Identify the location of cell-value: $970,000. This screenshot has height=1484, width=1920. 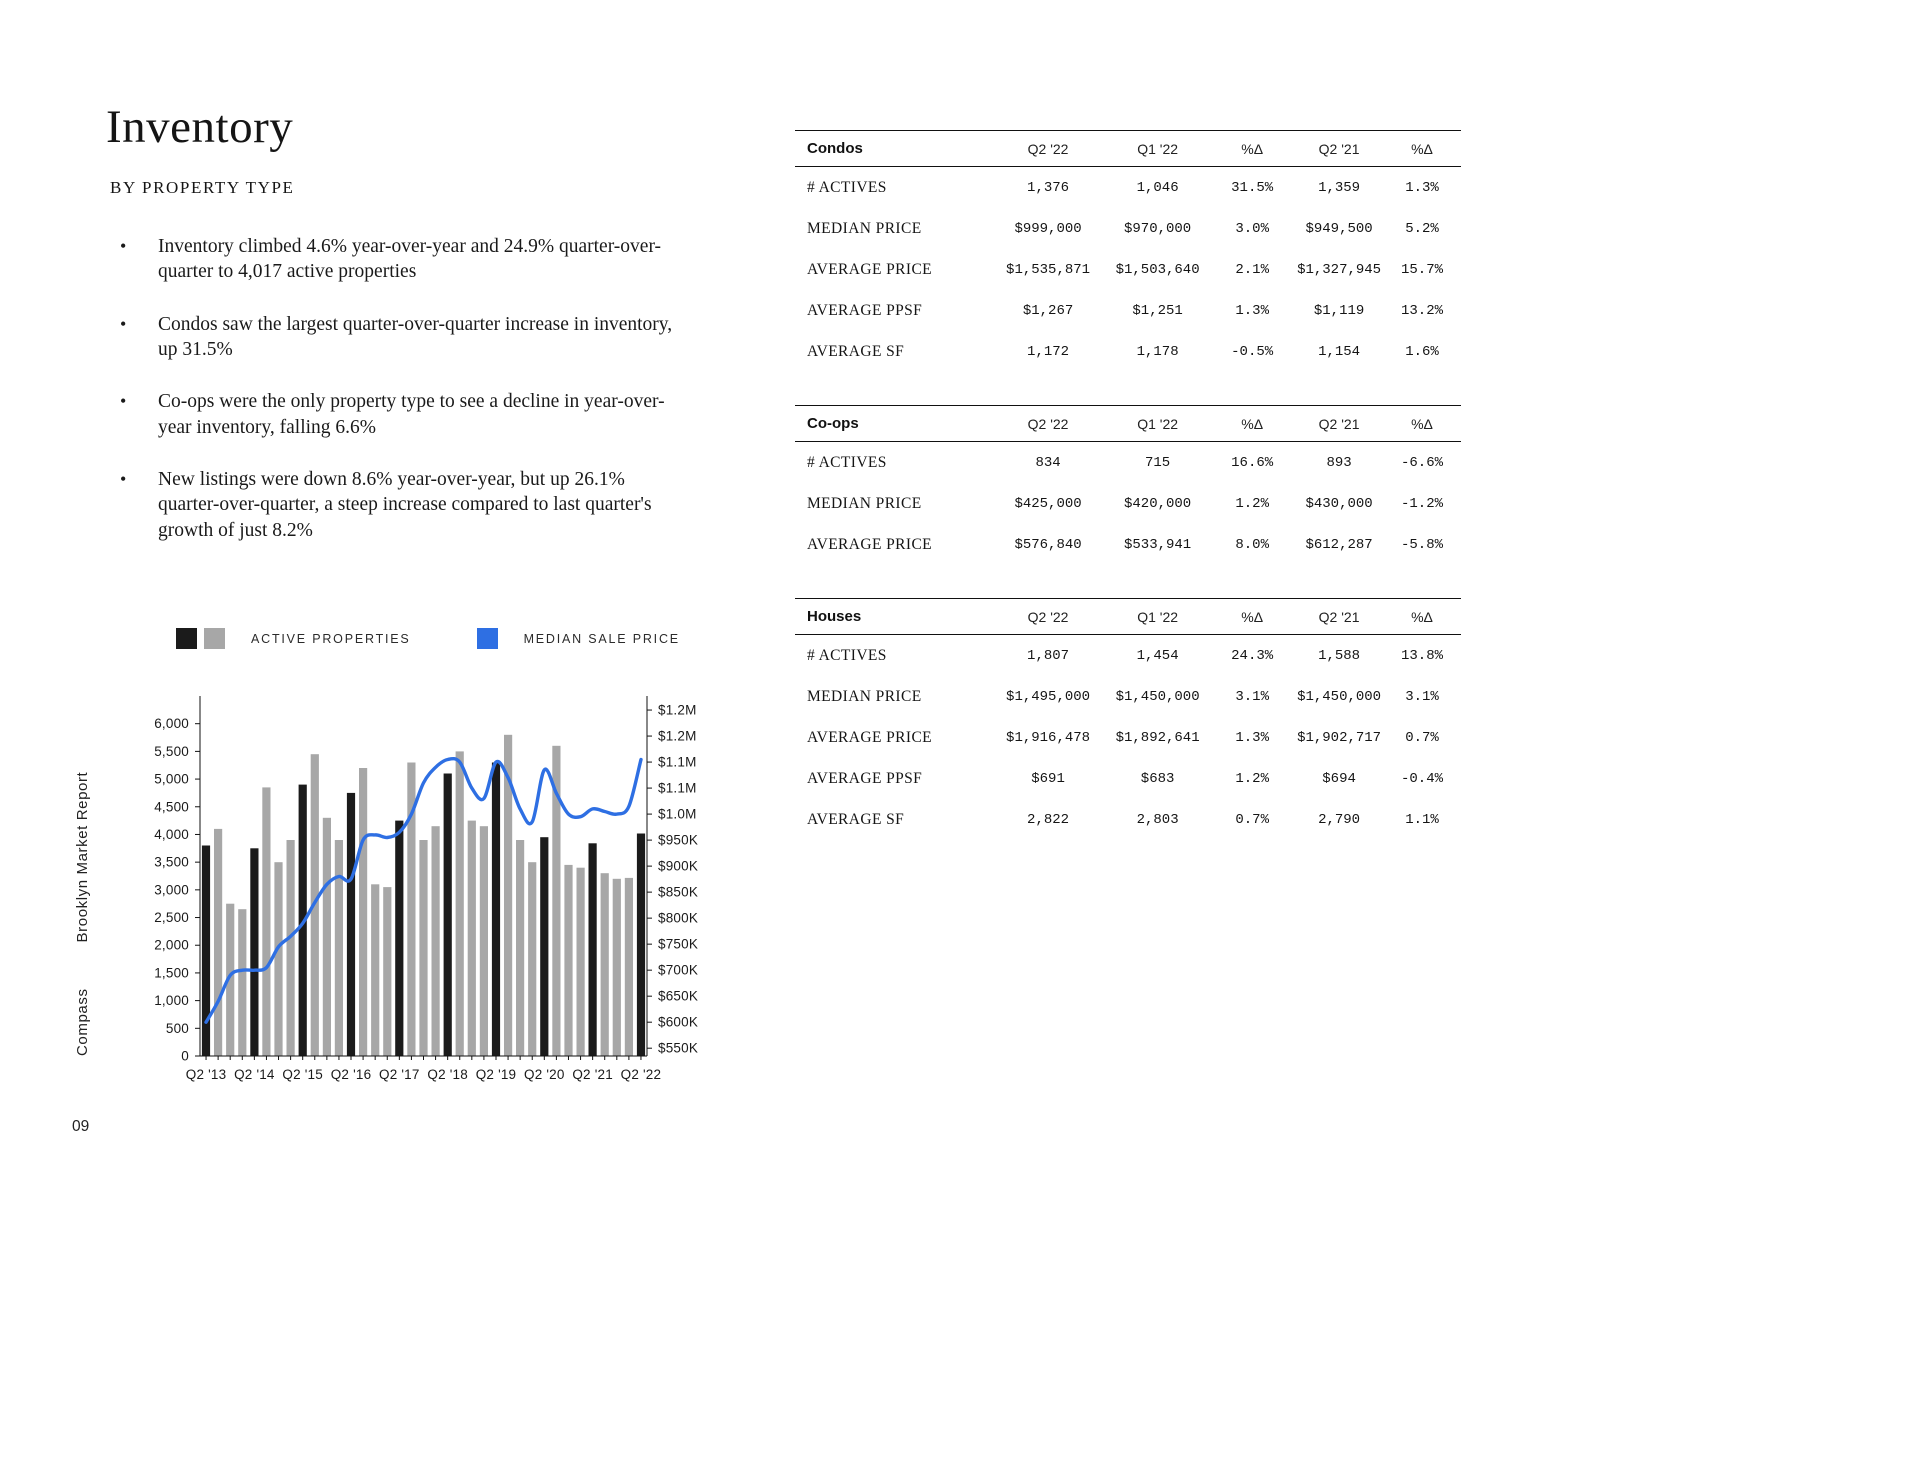
(1158, 228).